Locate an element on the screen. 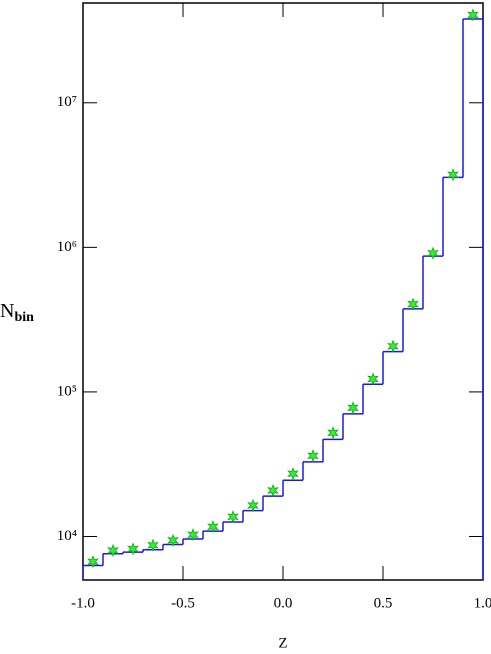  x-tick-label: 1.0 is located at coordinates (482, 603).